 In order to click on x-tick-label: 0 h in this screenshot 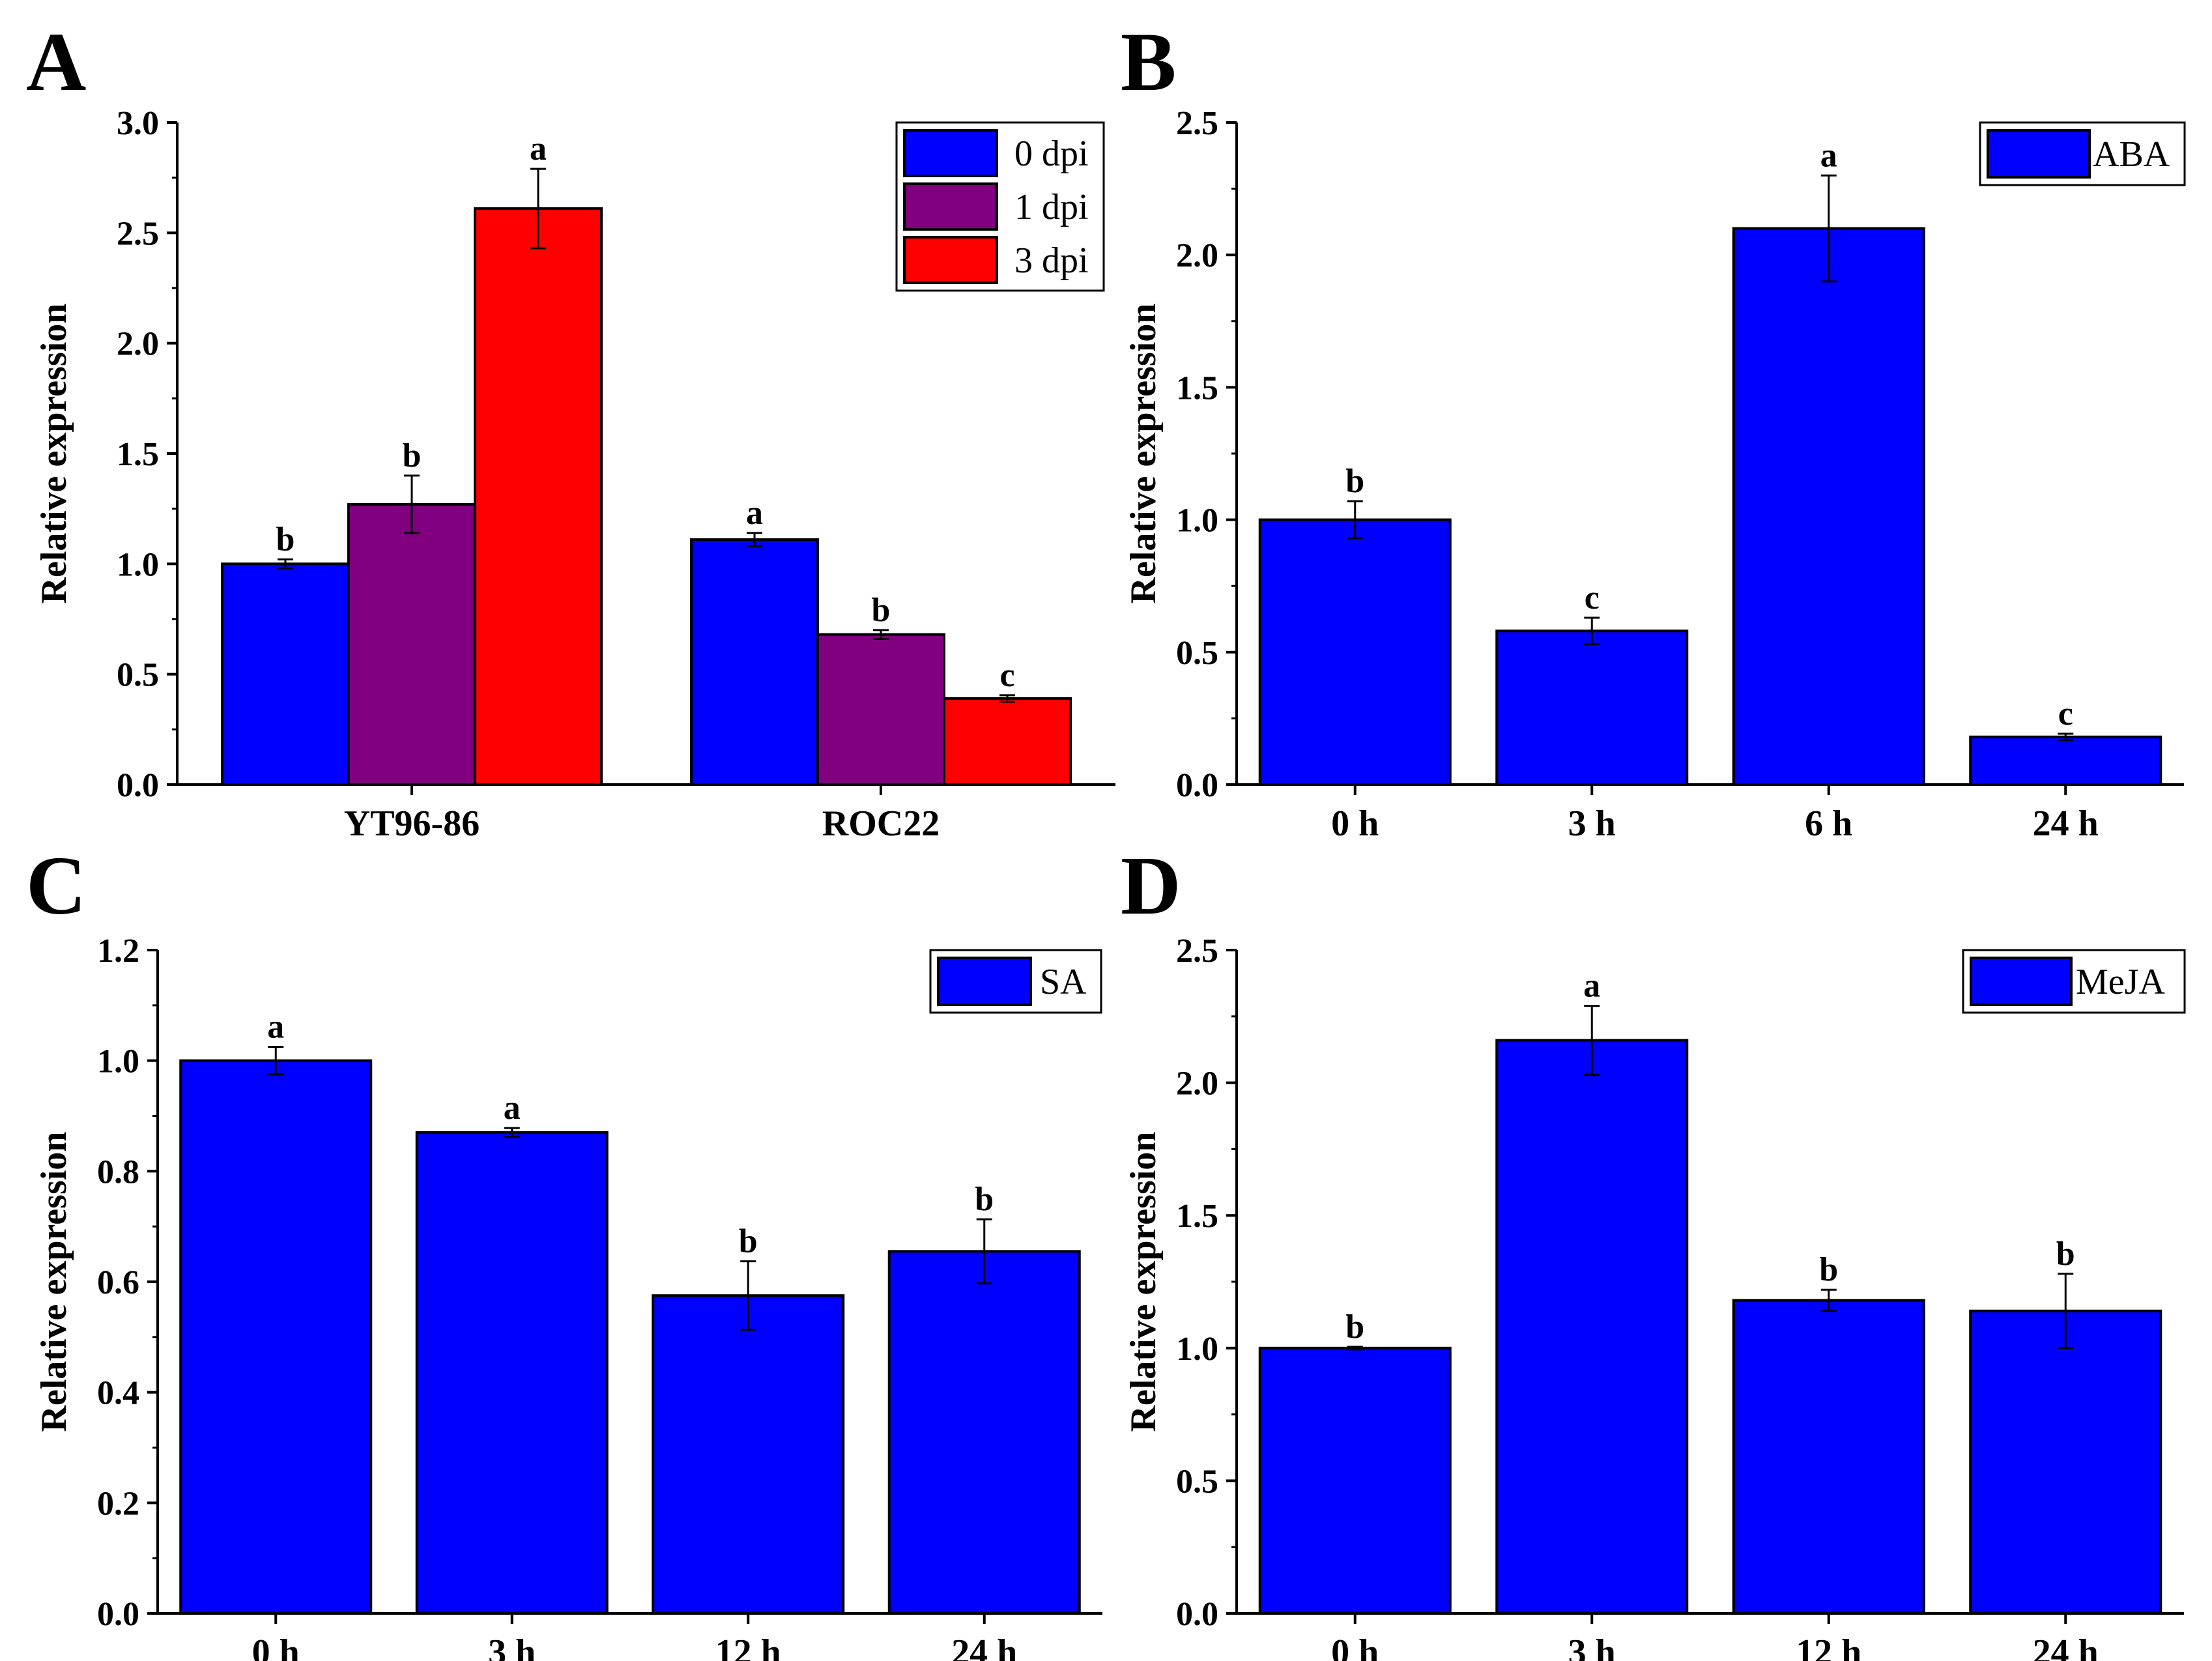, I will do `click(1355, 823)`.